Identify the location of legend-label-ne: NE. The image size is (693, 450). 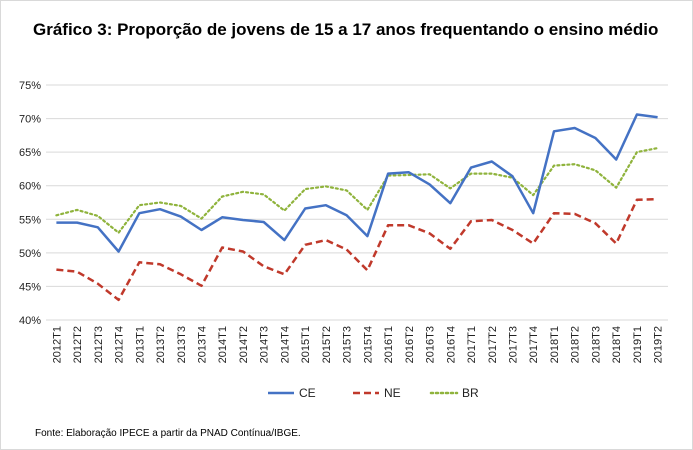
(392, 393).